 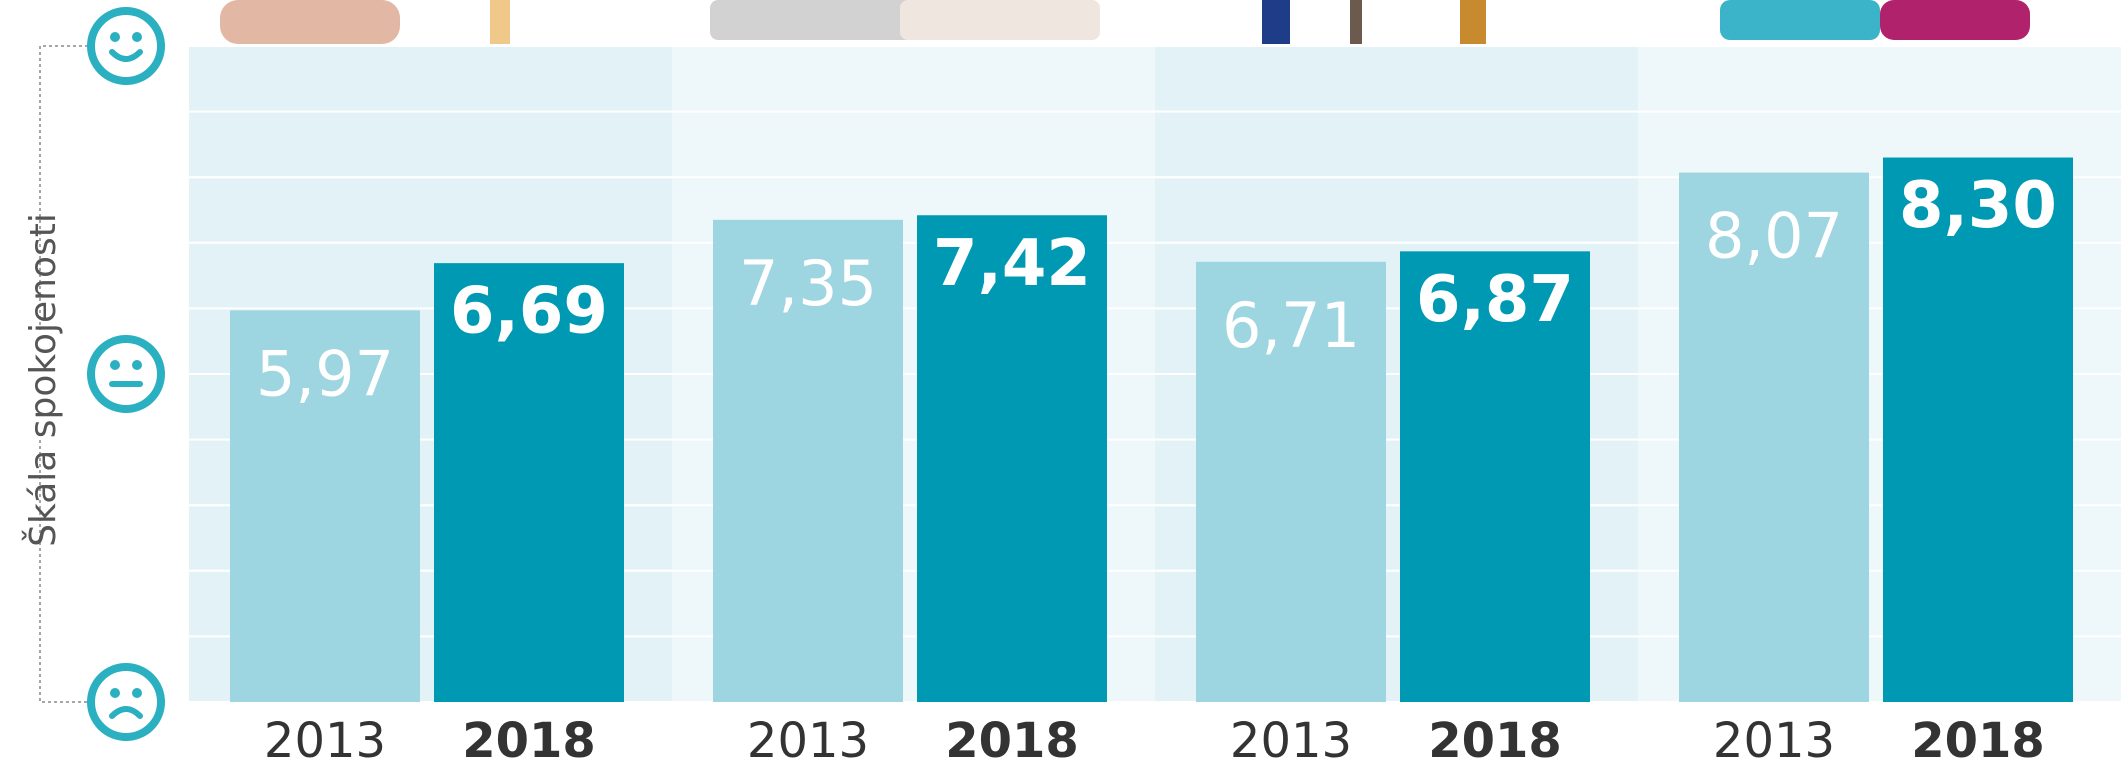 What do you see at coordinates (1495, 300) in the screenshot?
I see `value-label: 6,87` at bounding box center [1495, 300].